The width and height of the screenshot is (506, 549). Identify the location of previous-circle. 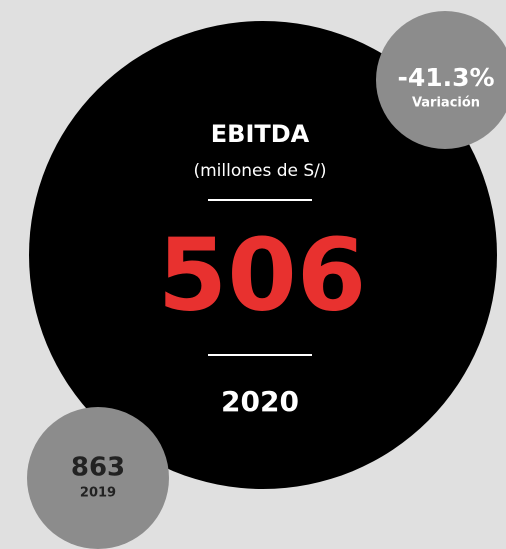
(98, 478).